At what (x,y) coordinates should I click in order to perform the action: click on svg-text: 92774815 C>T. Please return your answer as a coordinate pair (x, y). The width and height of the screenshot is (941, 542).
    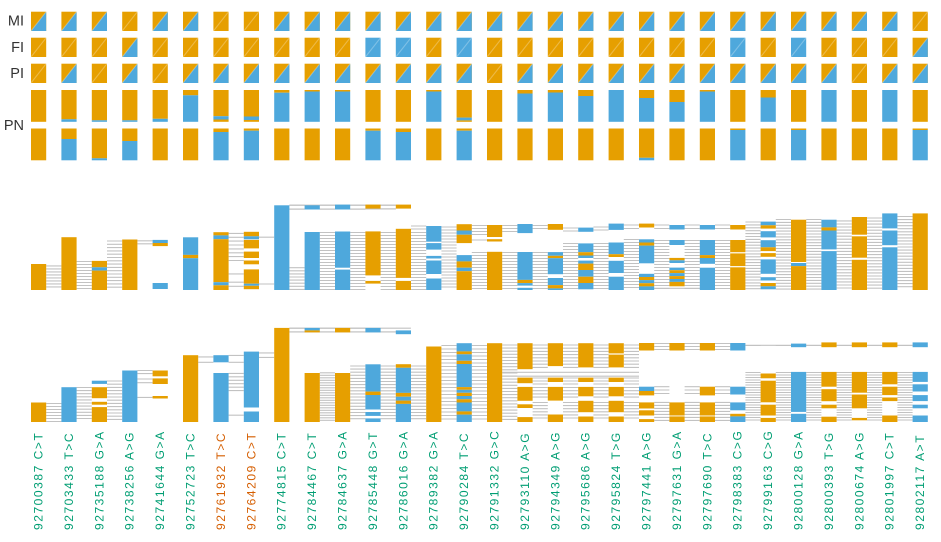
    Looking at the image, I should click on (282, 481).